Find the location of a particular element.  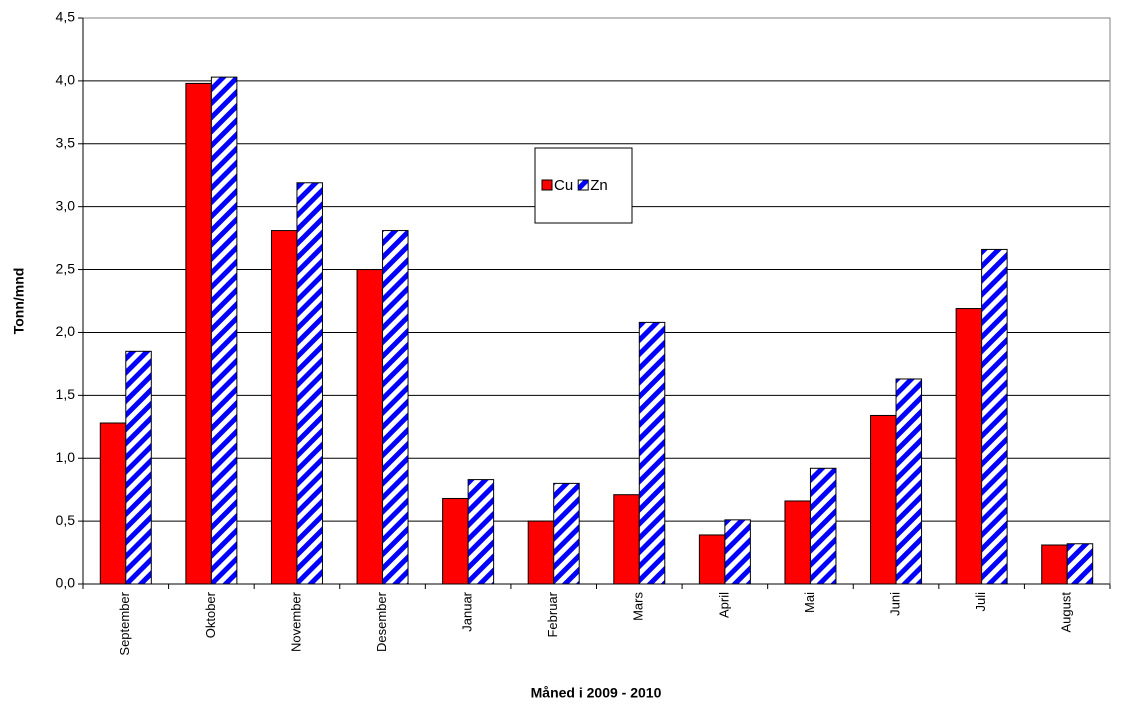

y-tick-label: 1,0 is located at coordinates (66, 457).